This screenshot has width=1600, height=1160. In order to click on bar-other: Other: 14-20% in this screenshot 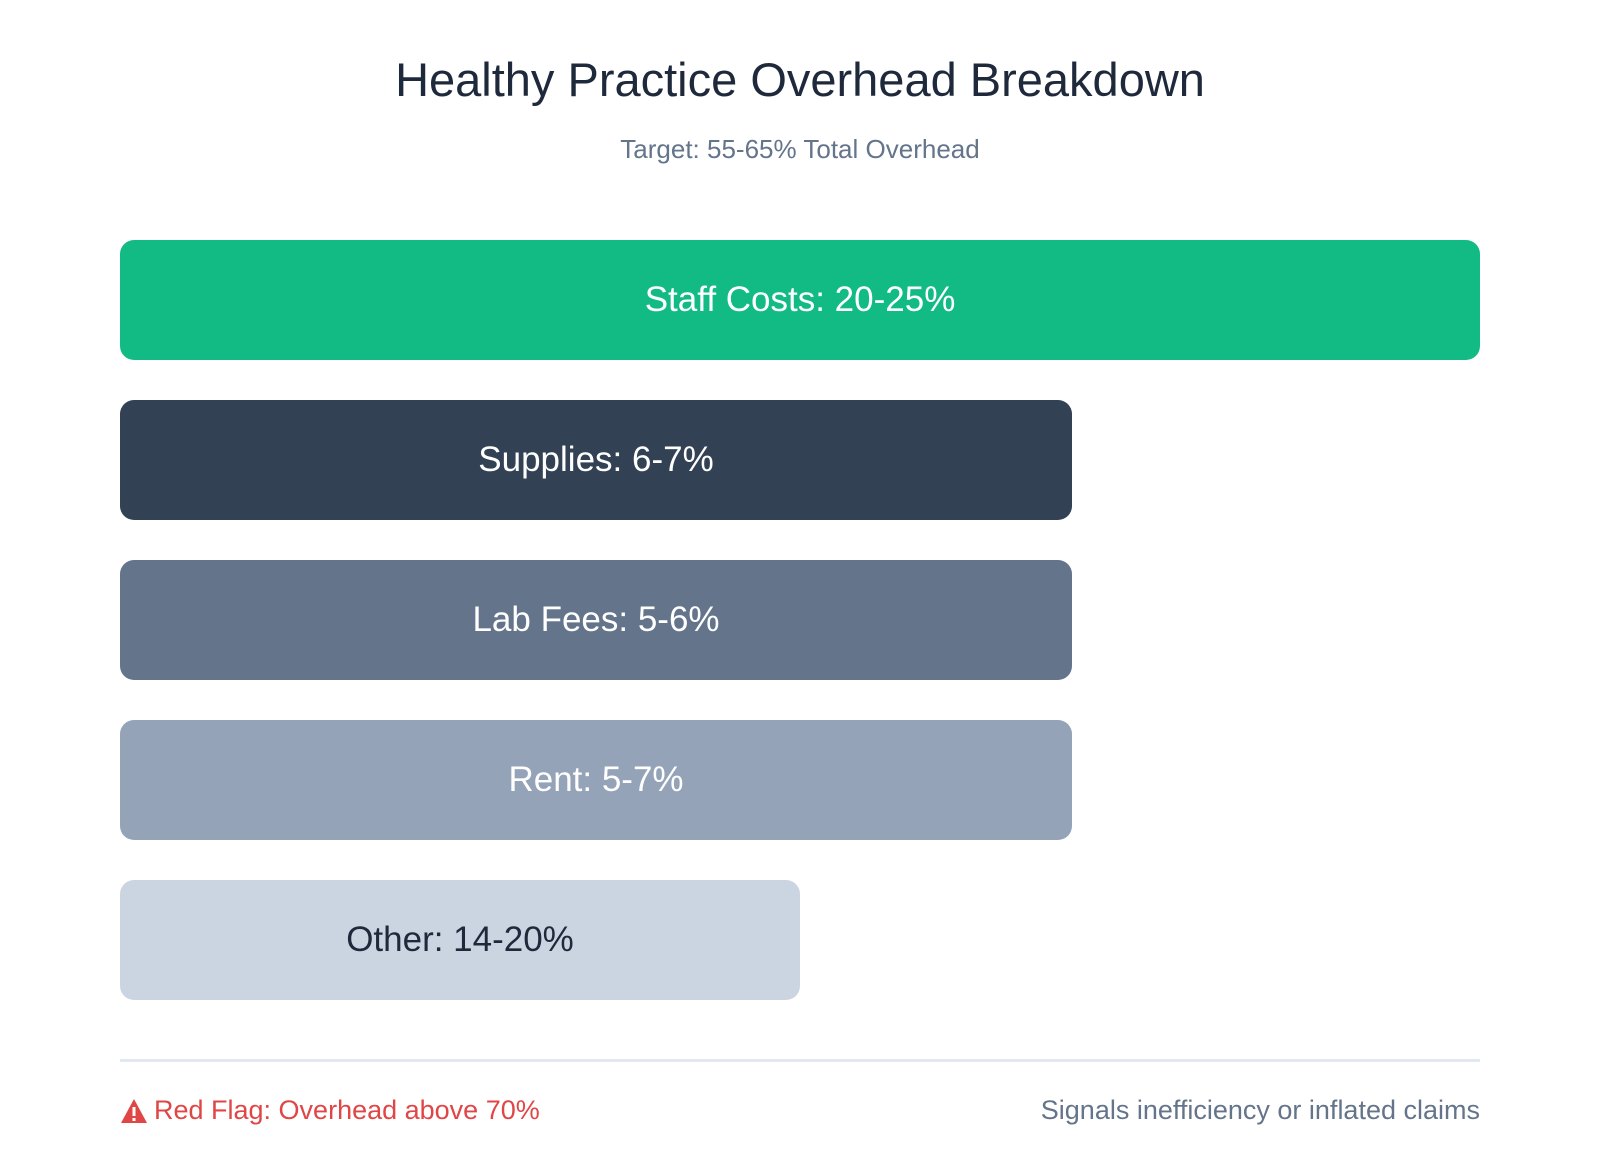, I will do `click(460, 940)`.